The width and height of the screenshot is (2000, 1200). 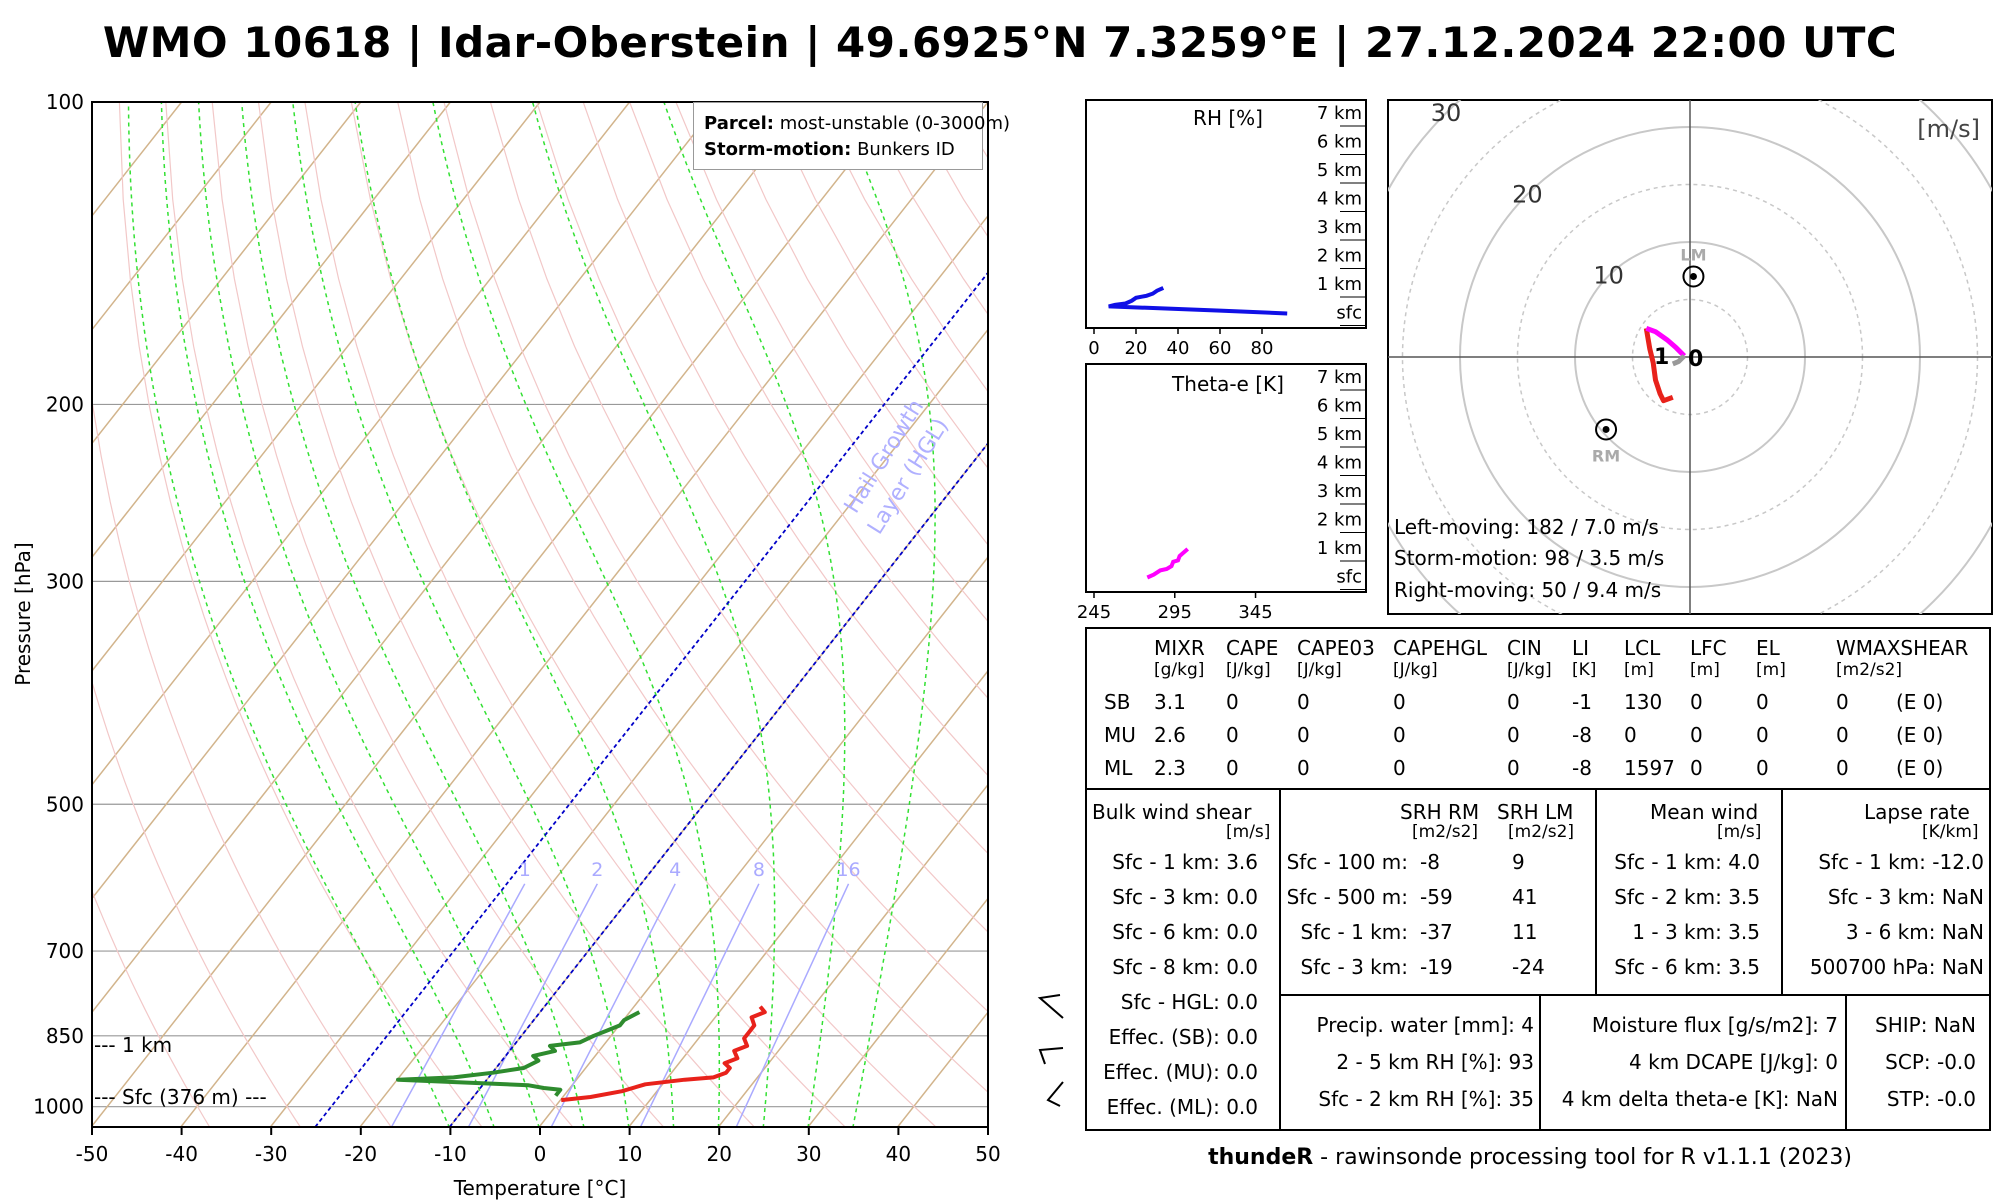 I want to click on srh-lm-header: SRH LM, so click(x=1535, y=812).